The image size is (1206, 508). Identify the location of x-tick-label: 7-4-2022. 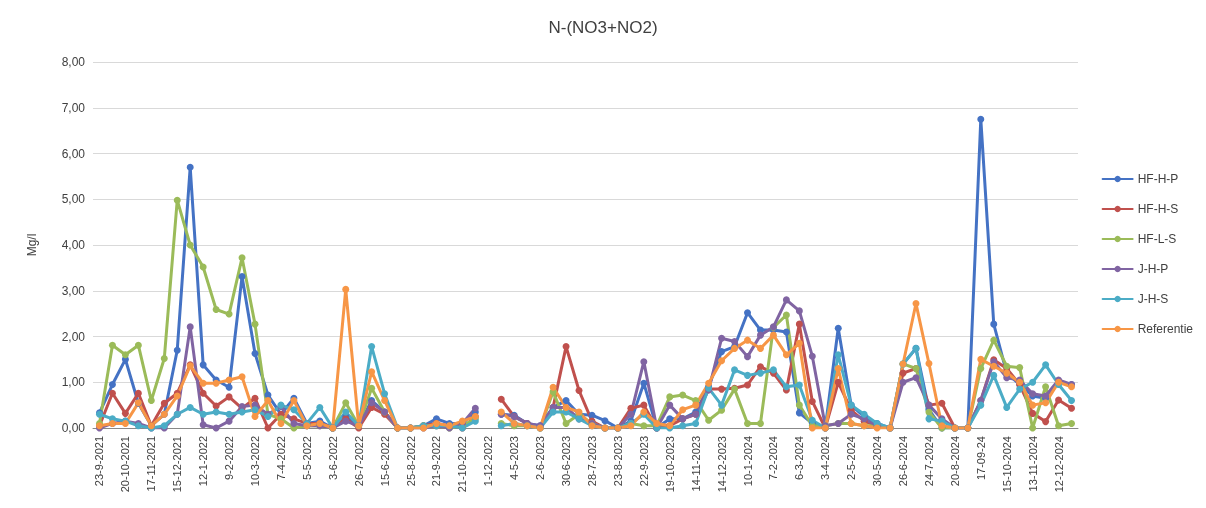
(280, 458).